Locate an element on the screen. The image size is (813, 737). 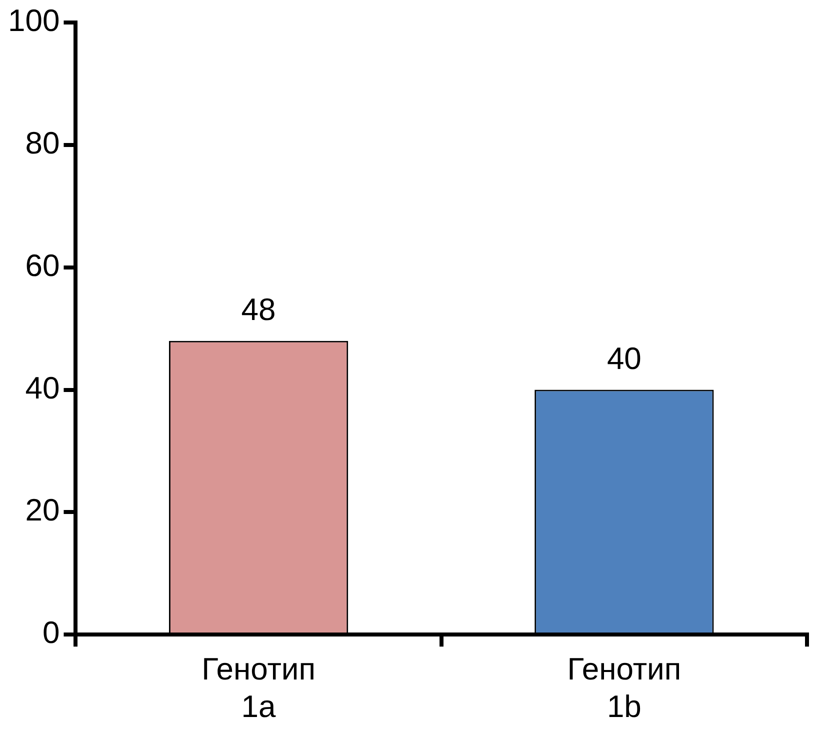
data-label: 40 is located at coordinates (624, 358).